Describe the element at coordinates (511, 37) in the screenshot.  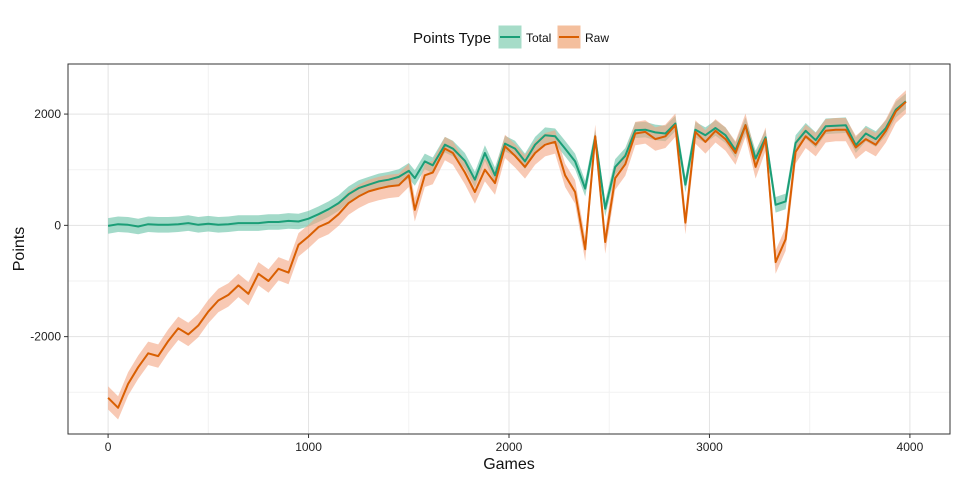
I see `legend: Points Type Total Raw` at that location.